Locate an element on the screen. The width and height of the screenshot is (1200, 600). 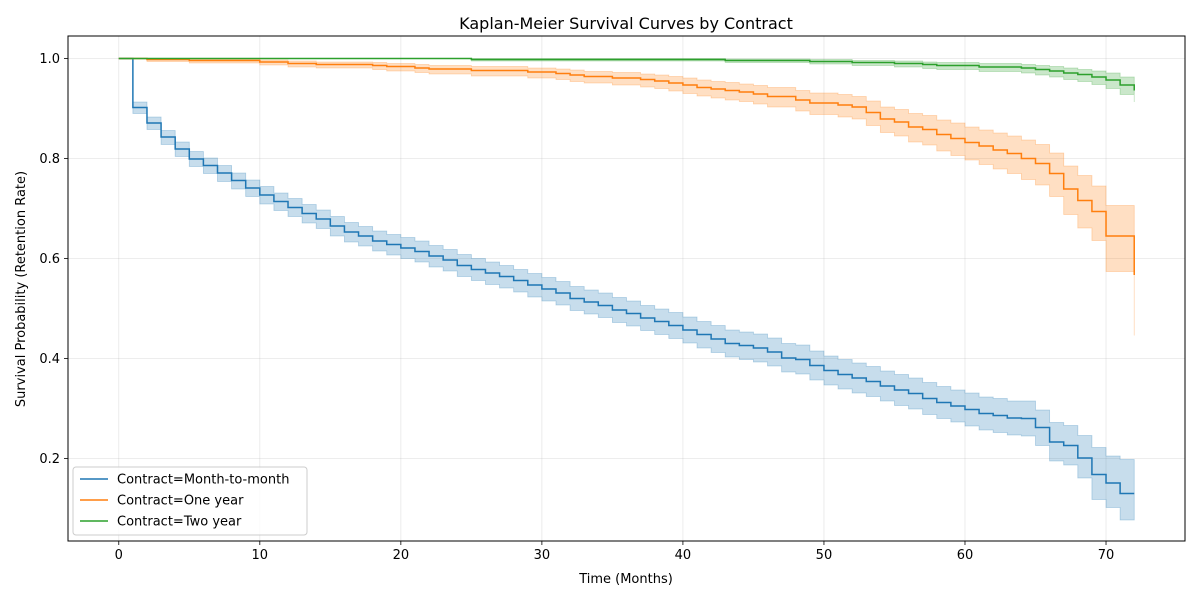
y-tick-label: 0.6 is located at coordinates (49, 259).